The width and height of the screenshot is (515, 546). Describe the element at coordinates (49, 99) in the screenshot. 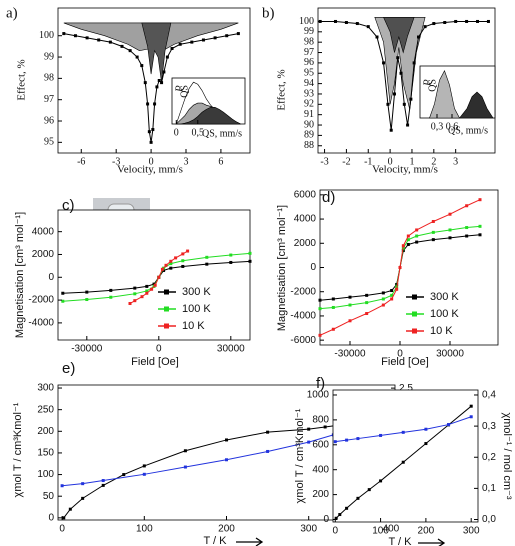

I see `y-tick-label: 97` at that location.